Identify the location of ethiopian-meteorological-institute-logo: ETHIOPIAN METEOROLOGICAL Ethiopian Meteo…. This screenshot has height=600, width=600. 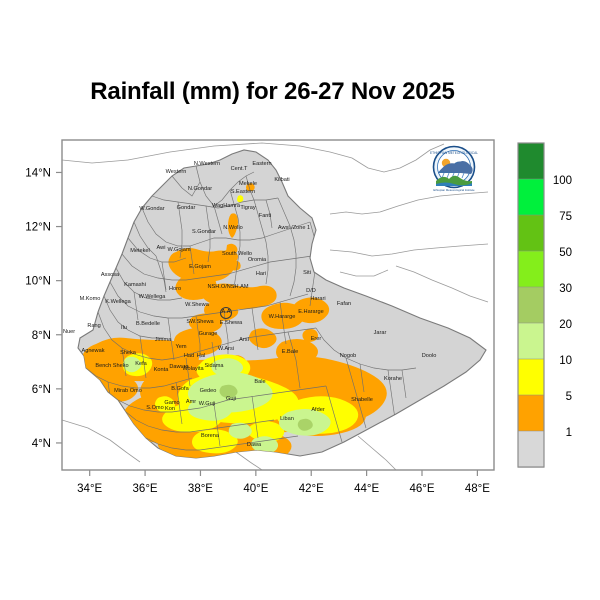
(454, 168).